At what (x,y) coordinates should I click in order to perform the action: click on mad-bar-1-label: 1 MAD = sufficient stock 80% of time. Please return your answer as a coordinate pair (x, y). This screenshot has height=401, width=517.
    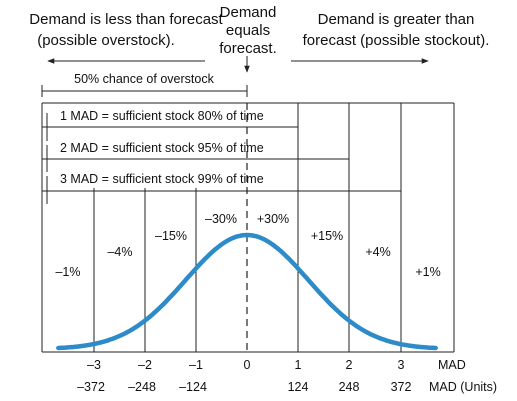
    Looking at the image, I should click on (162, 116).